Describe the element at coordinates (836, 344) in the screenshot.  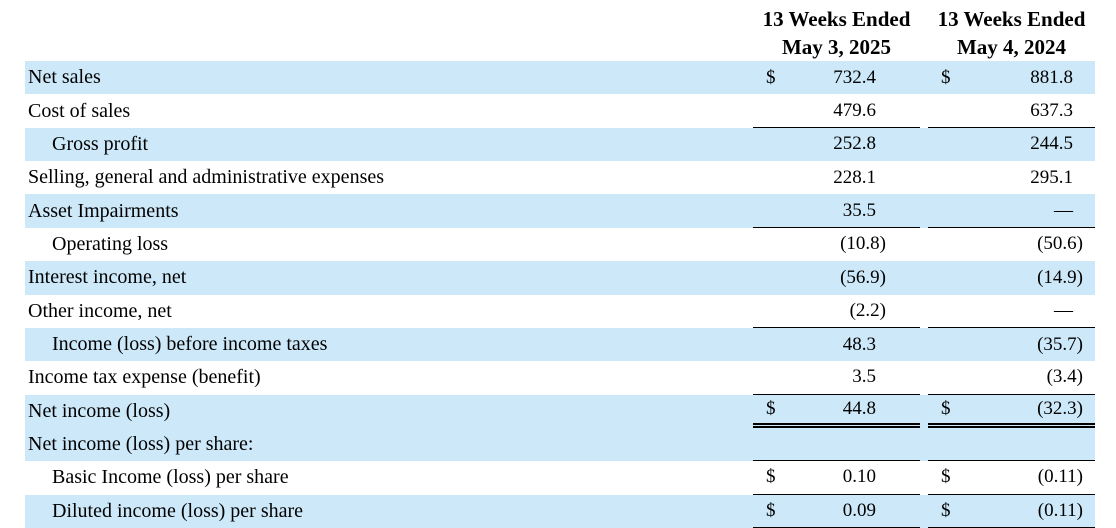
I see `value-cell-2025: 48.3` at that location.